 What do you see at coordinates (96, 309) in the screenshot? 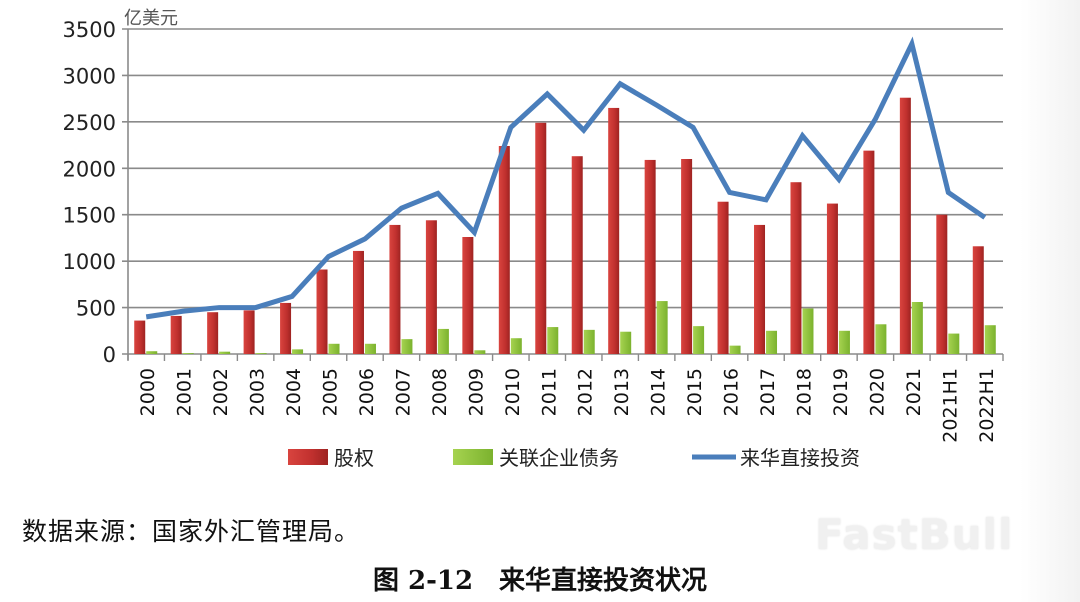
I see `y-tick-label: 500` at bounding box center [96, 309].